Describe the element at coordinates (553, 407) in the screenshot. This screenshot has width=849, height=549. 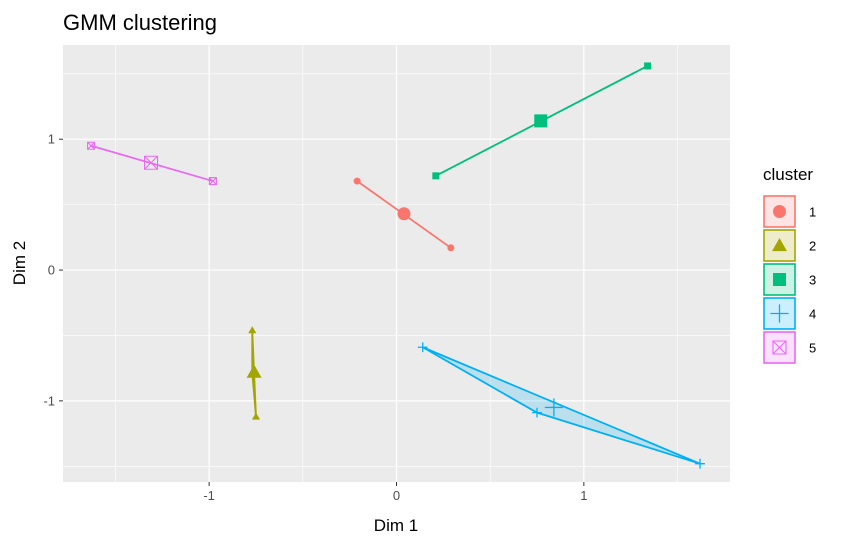
I see `cluster-4-center` at that location.